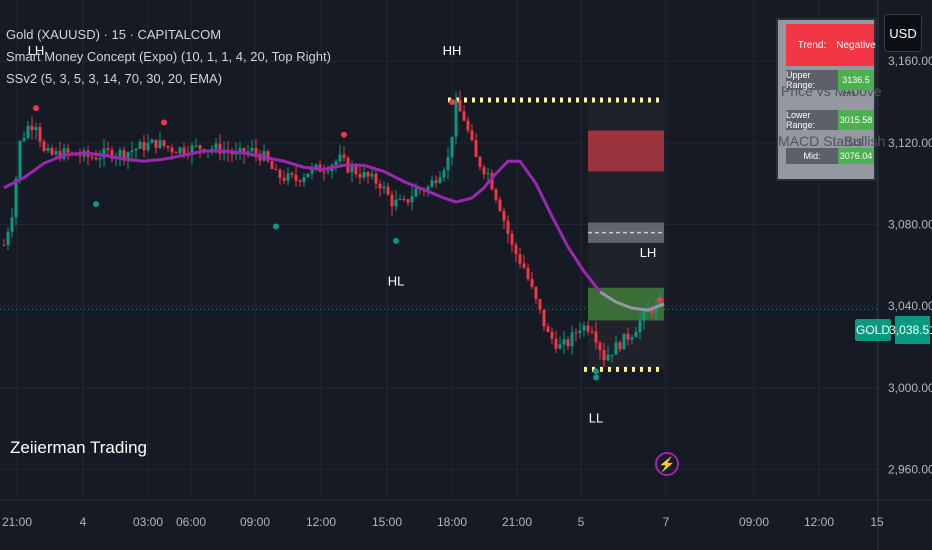  I want to click on lightning-icon: ⚡, so click(667, 464).